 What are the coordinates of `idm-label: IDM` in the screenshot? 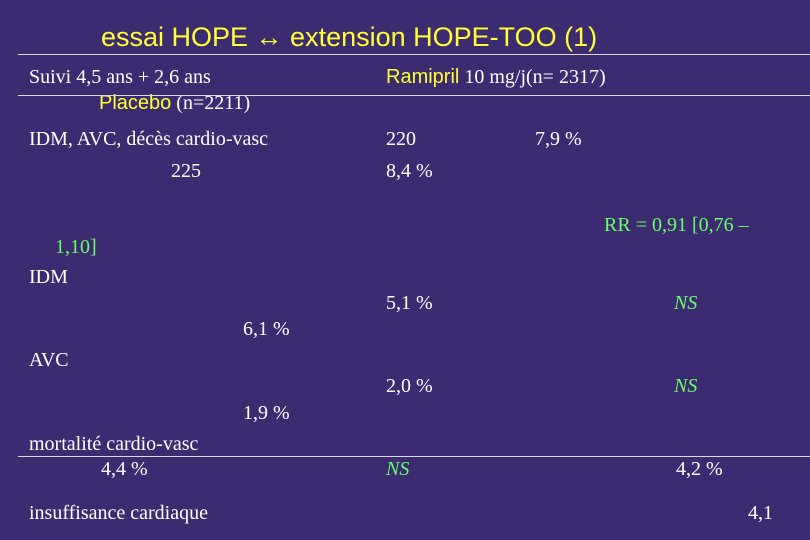 It's located at (48, 277).